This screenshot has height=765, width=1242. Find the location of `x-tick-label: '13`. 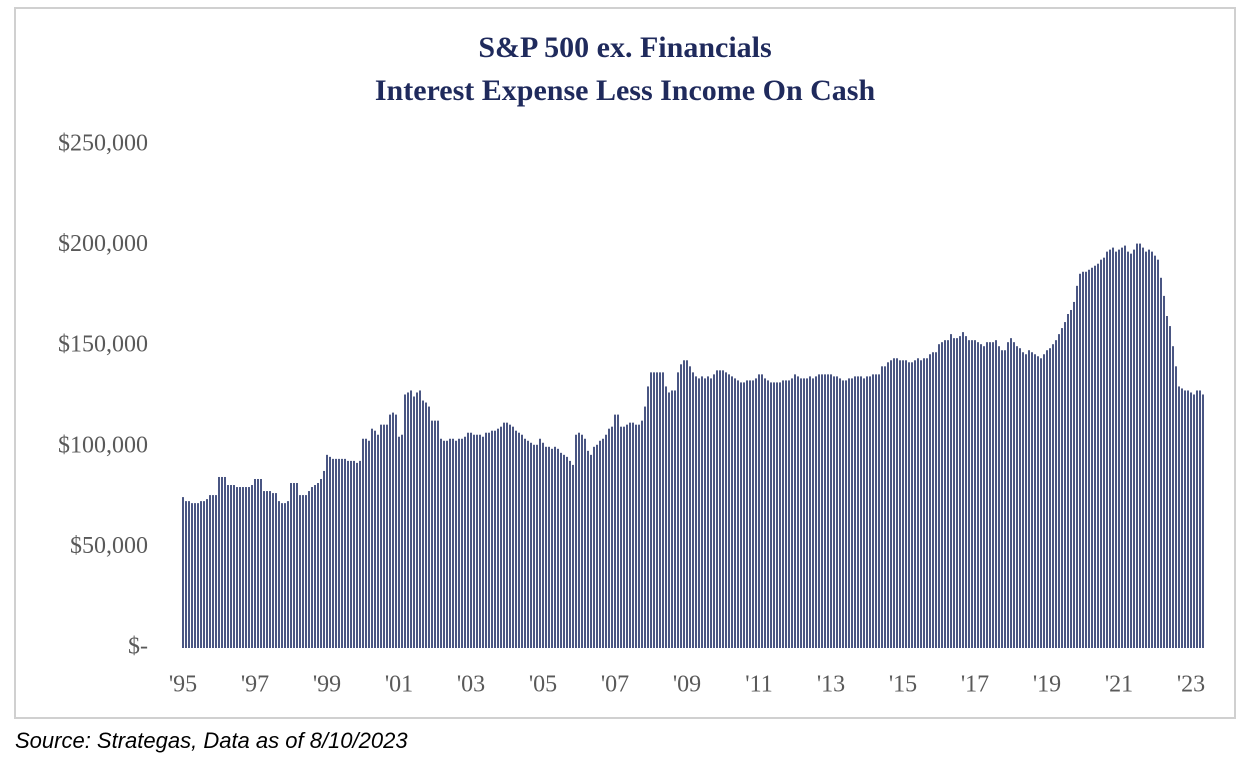

x-tick-label: '13 is located at coordinates (831, 685).